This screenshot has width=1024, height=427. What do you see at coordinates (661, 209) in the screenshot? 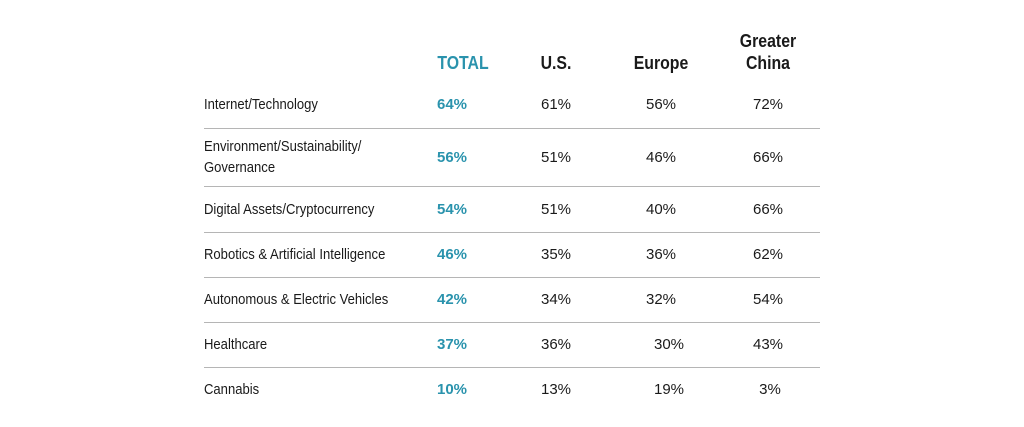
I see `table-cell: 40%` at bounding box center [661, 209].